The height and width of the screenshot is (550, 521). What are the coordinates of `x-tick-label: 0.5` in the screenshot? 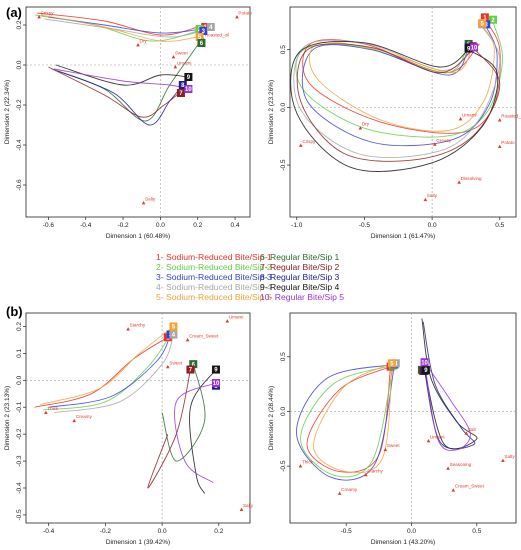 It's located at (499, 225).